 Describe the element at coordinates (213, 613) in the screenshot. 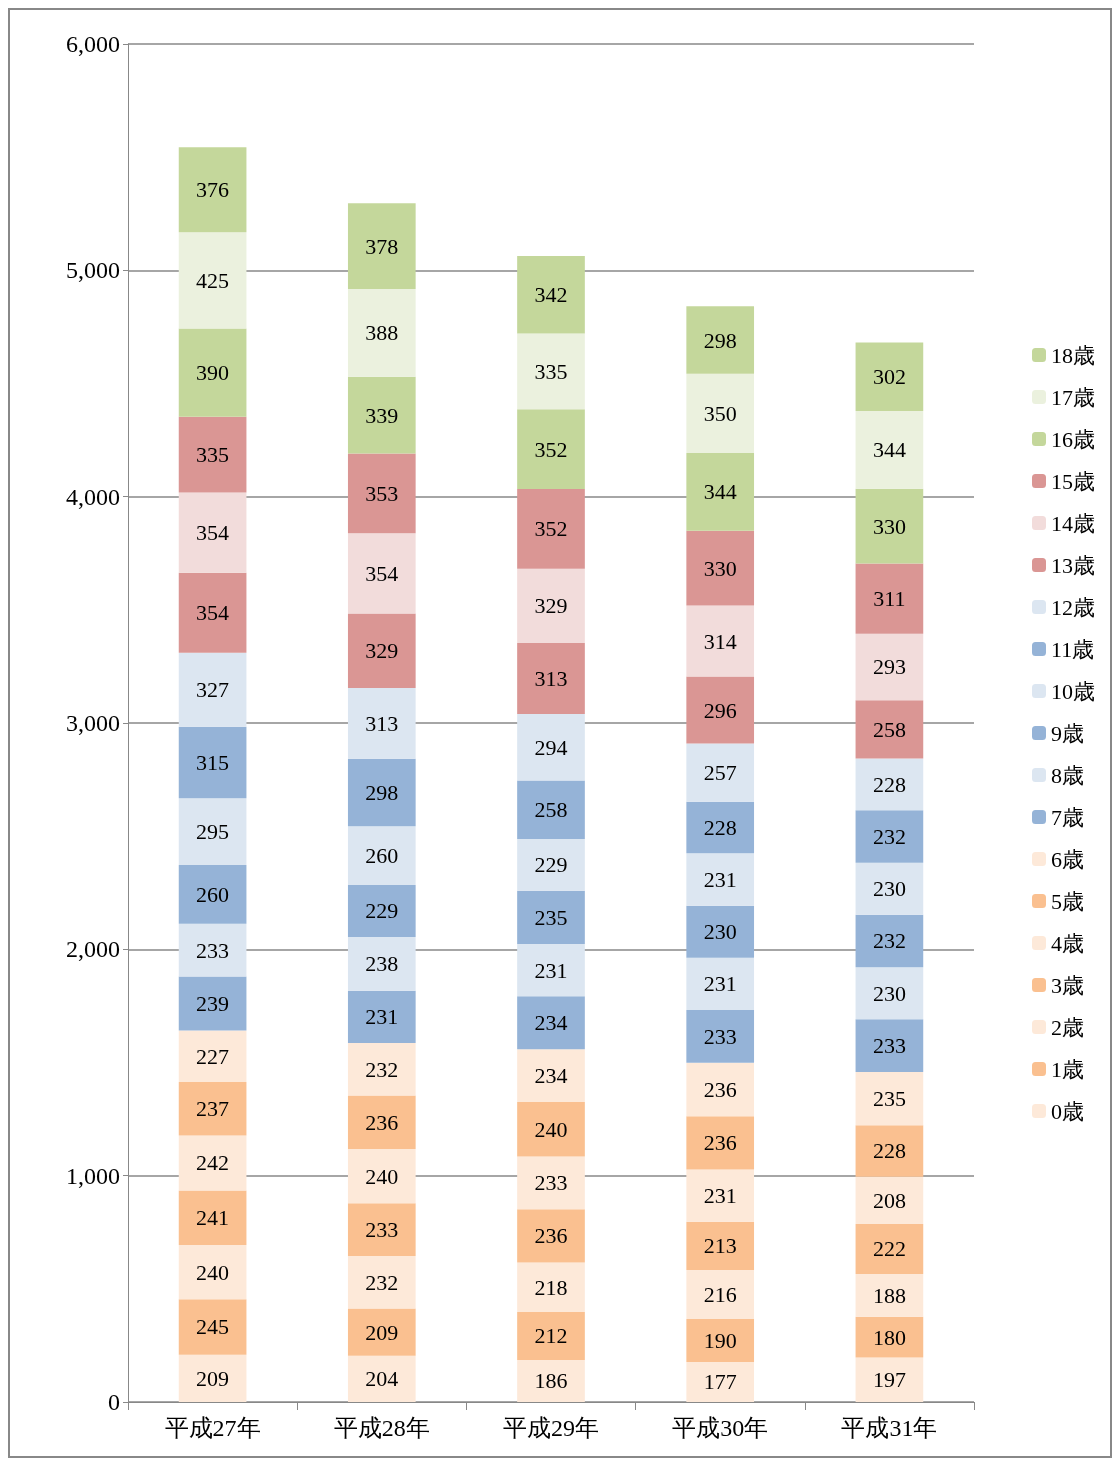

I see `data-label: 354` at that location.